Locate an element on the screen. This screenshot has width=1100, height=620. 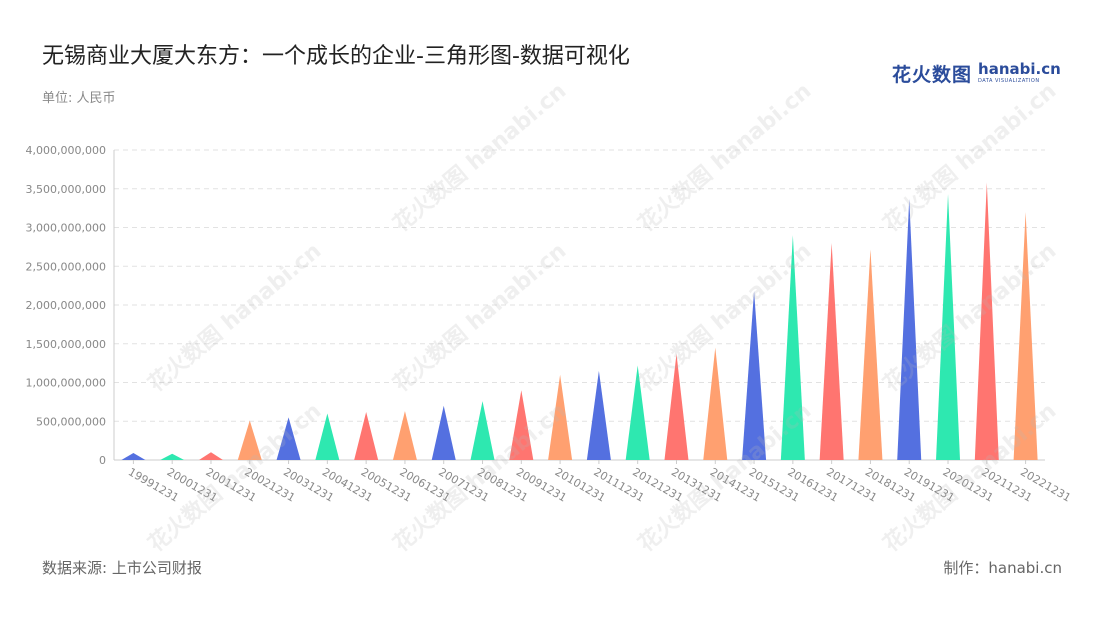
logo-en-text: hanabi.cn is located at coordinates (1019, 69).